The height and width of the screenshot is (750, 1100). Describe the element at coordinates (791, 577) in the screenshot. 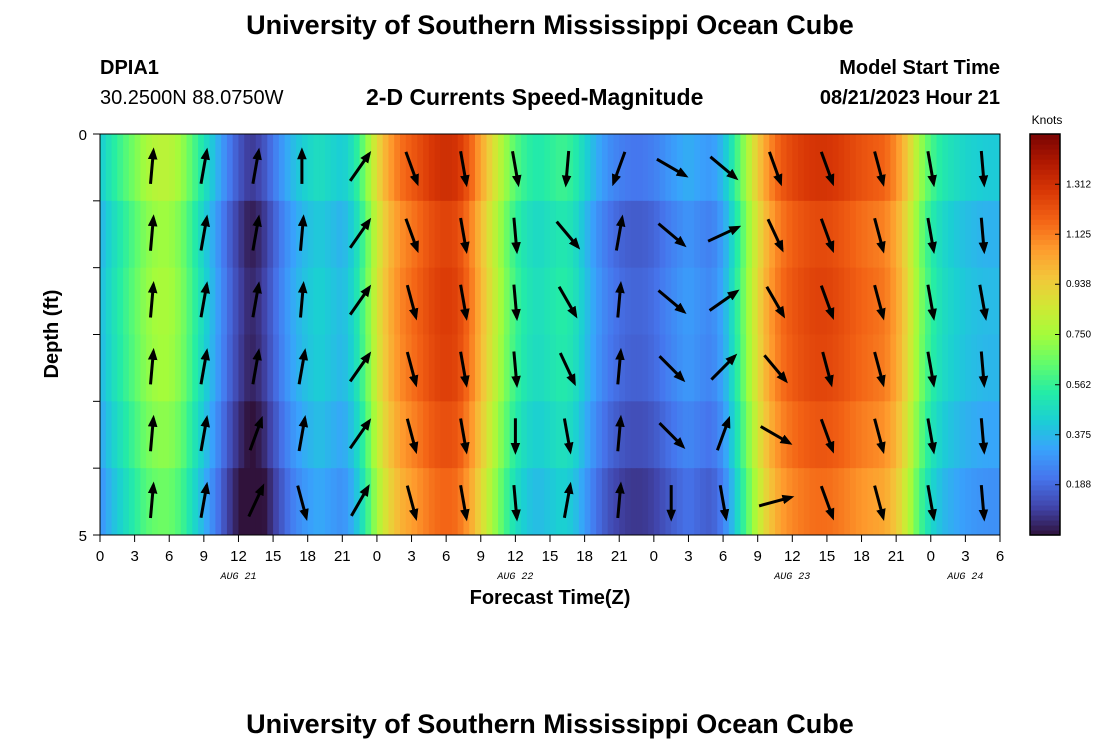

I see `day-label: AUG 23` at that location.